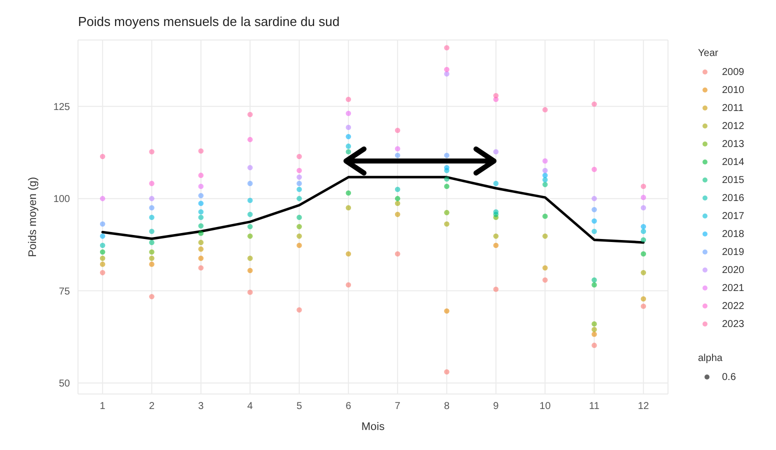 The height and width of the screenshot is (450, 776). Describe the element at coordinates (32, 217) in the screenshot. I see `y-axis-title: Poids moyen (g)` at that location.